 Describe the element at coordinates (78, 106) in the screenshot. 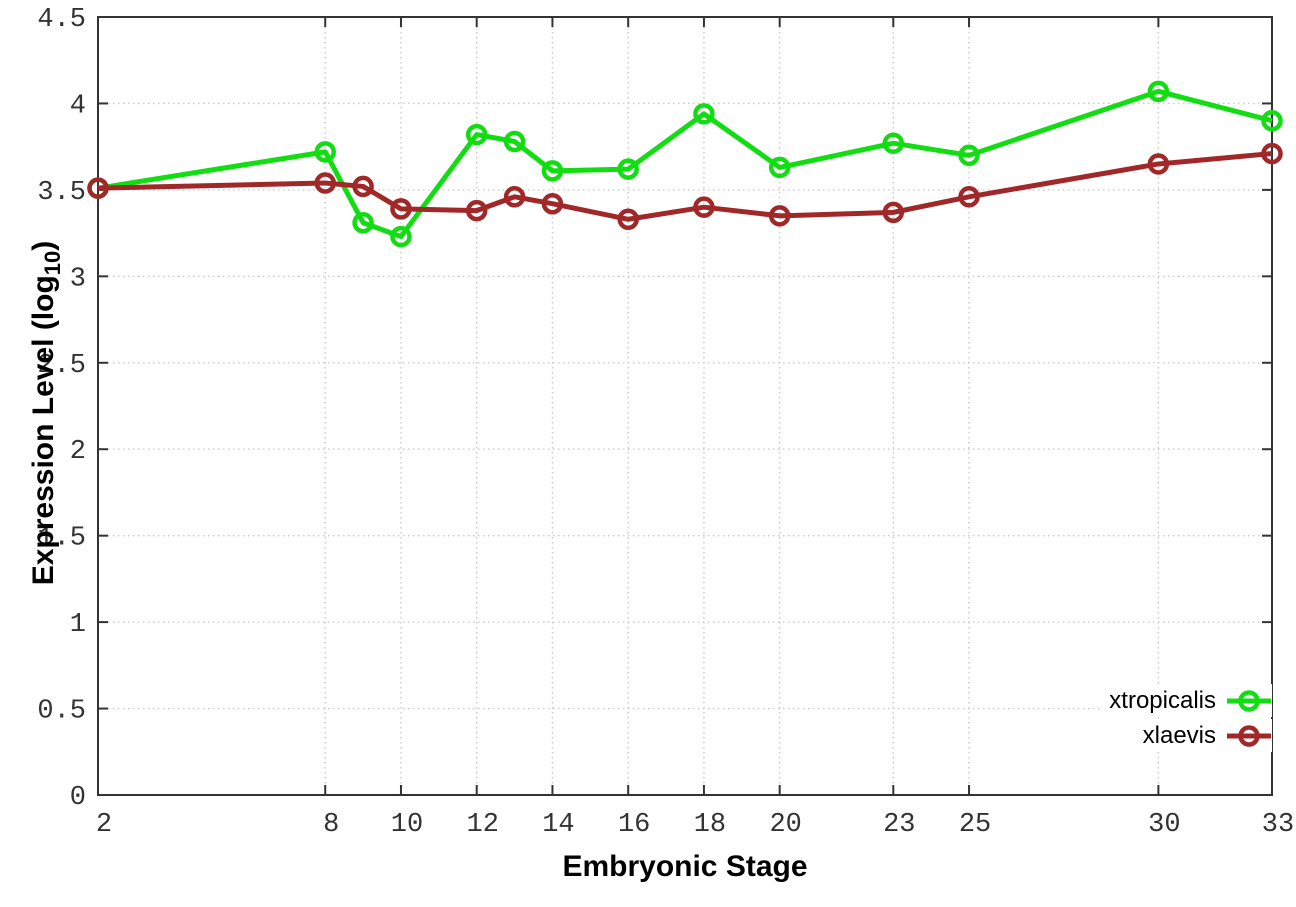

I see `y-tick-label-4: 4` at that location.